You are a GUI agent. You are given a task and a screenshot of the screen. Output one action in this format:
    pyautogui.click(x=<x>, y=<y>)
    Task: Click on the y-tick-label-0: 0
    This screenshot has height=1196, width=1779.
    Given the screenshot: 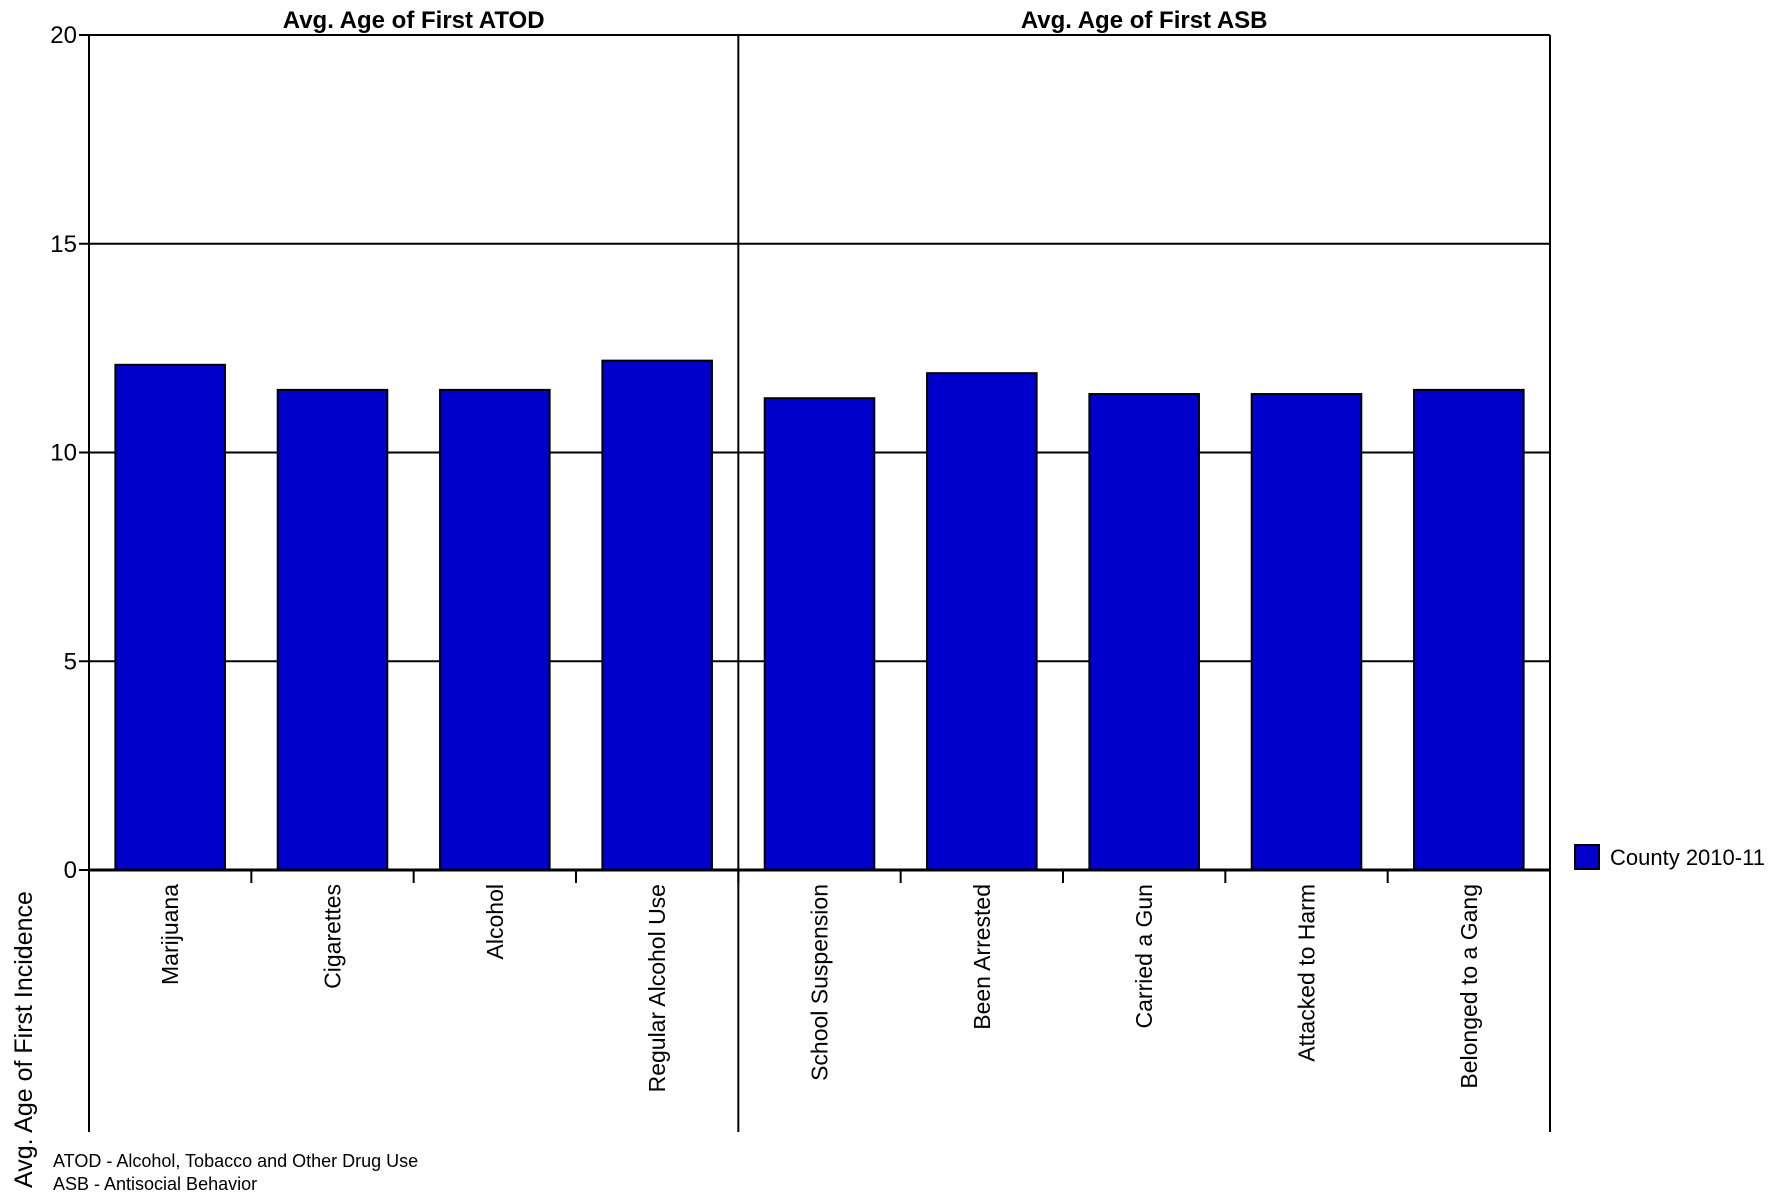 What is the action you would take?
    pyautogui.click(x=70, y=870)
    